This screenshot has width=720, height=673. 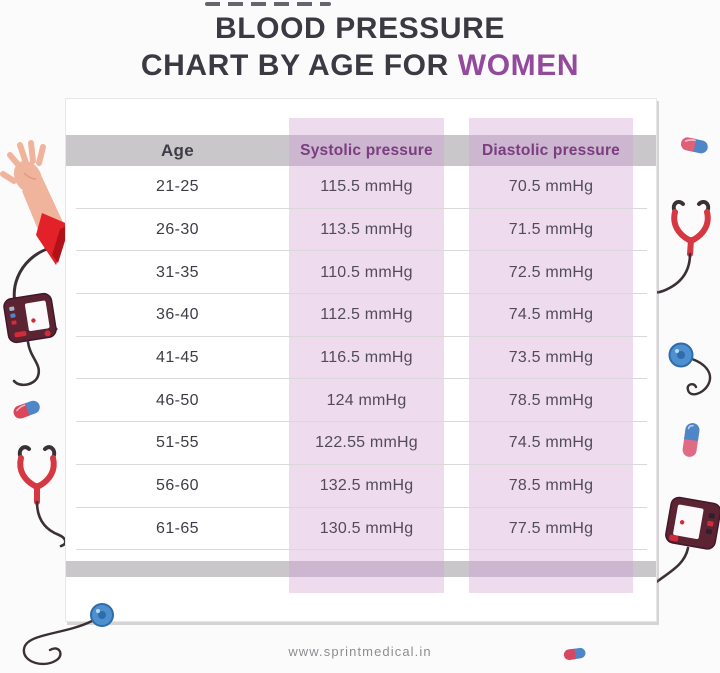 I want to click on table-row: 46-50 124 mmHg 78.5 mmHg, so click(x=361, y=400).